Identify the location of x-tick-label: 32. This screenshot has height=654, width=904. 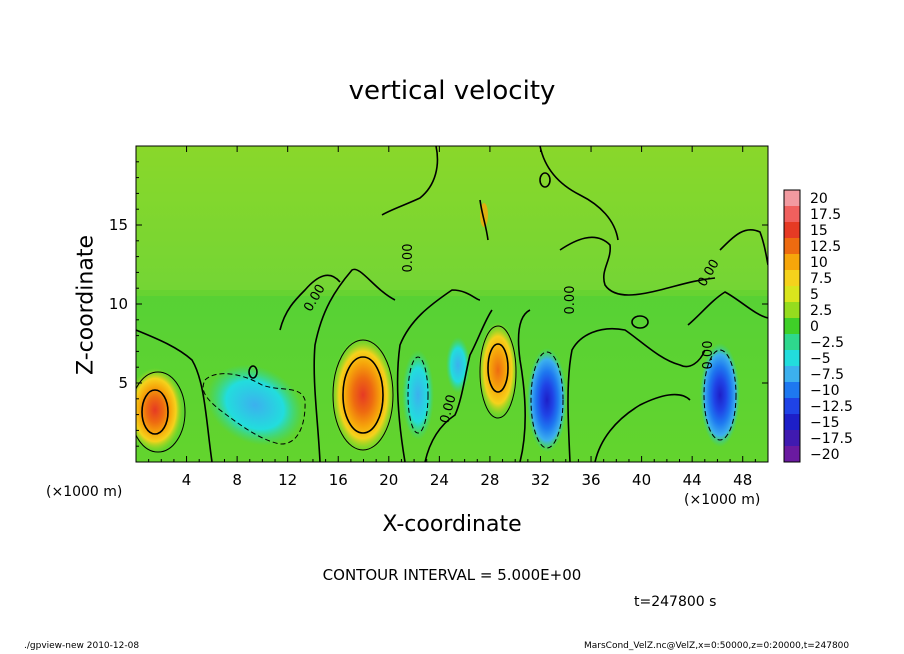
(540, 480).